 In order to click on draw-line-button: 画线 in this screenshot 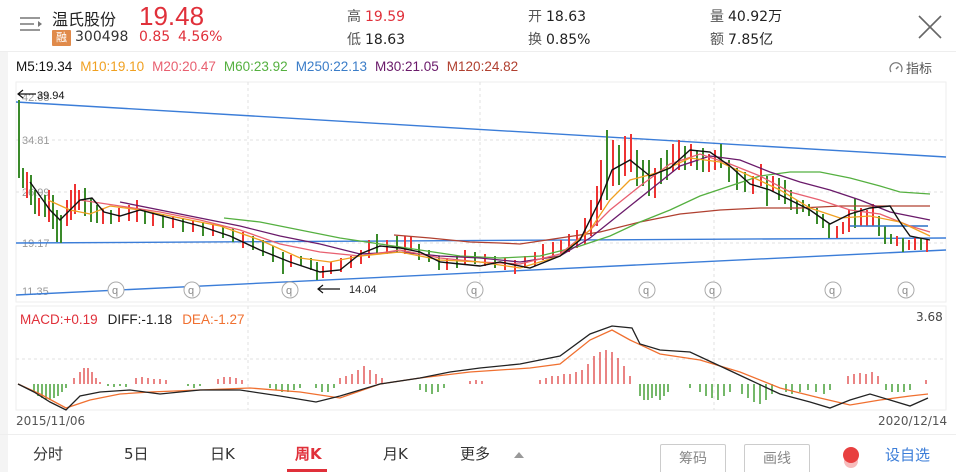, I will do `click(777, 458)`.